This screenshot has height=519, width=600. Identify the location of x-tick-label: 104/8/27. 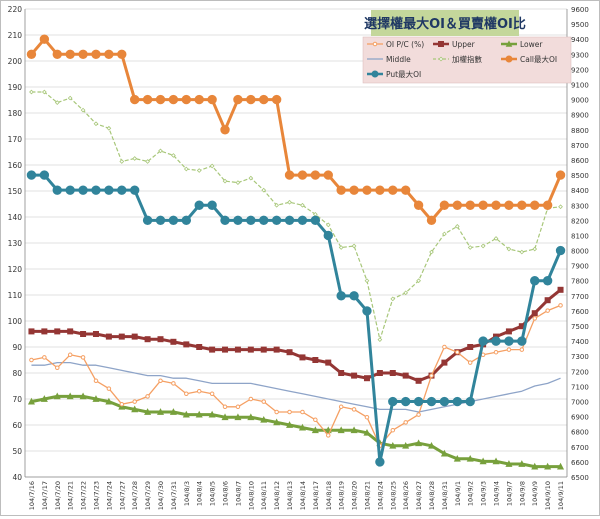
(419, 495).